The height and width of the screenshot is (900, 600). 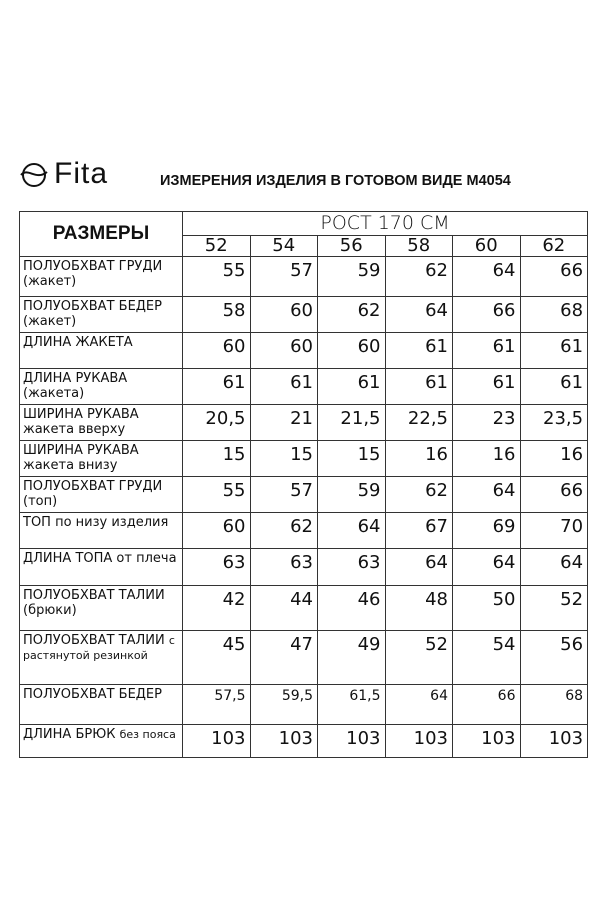 I want to click on measurement-label: ПОЛУОБХВАТ ТАЛИИ (брюки), so click(x=101, y=608).